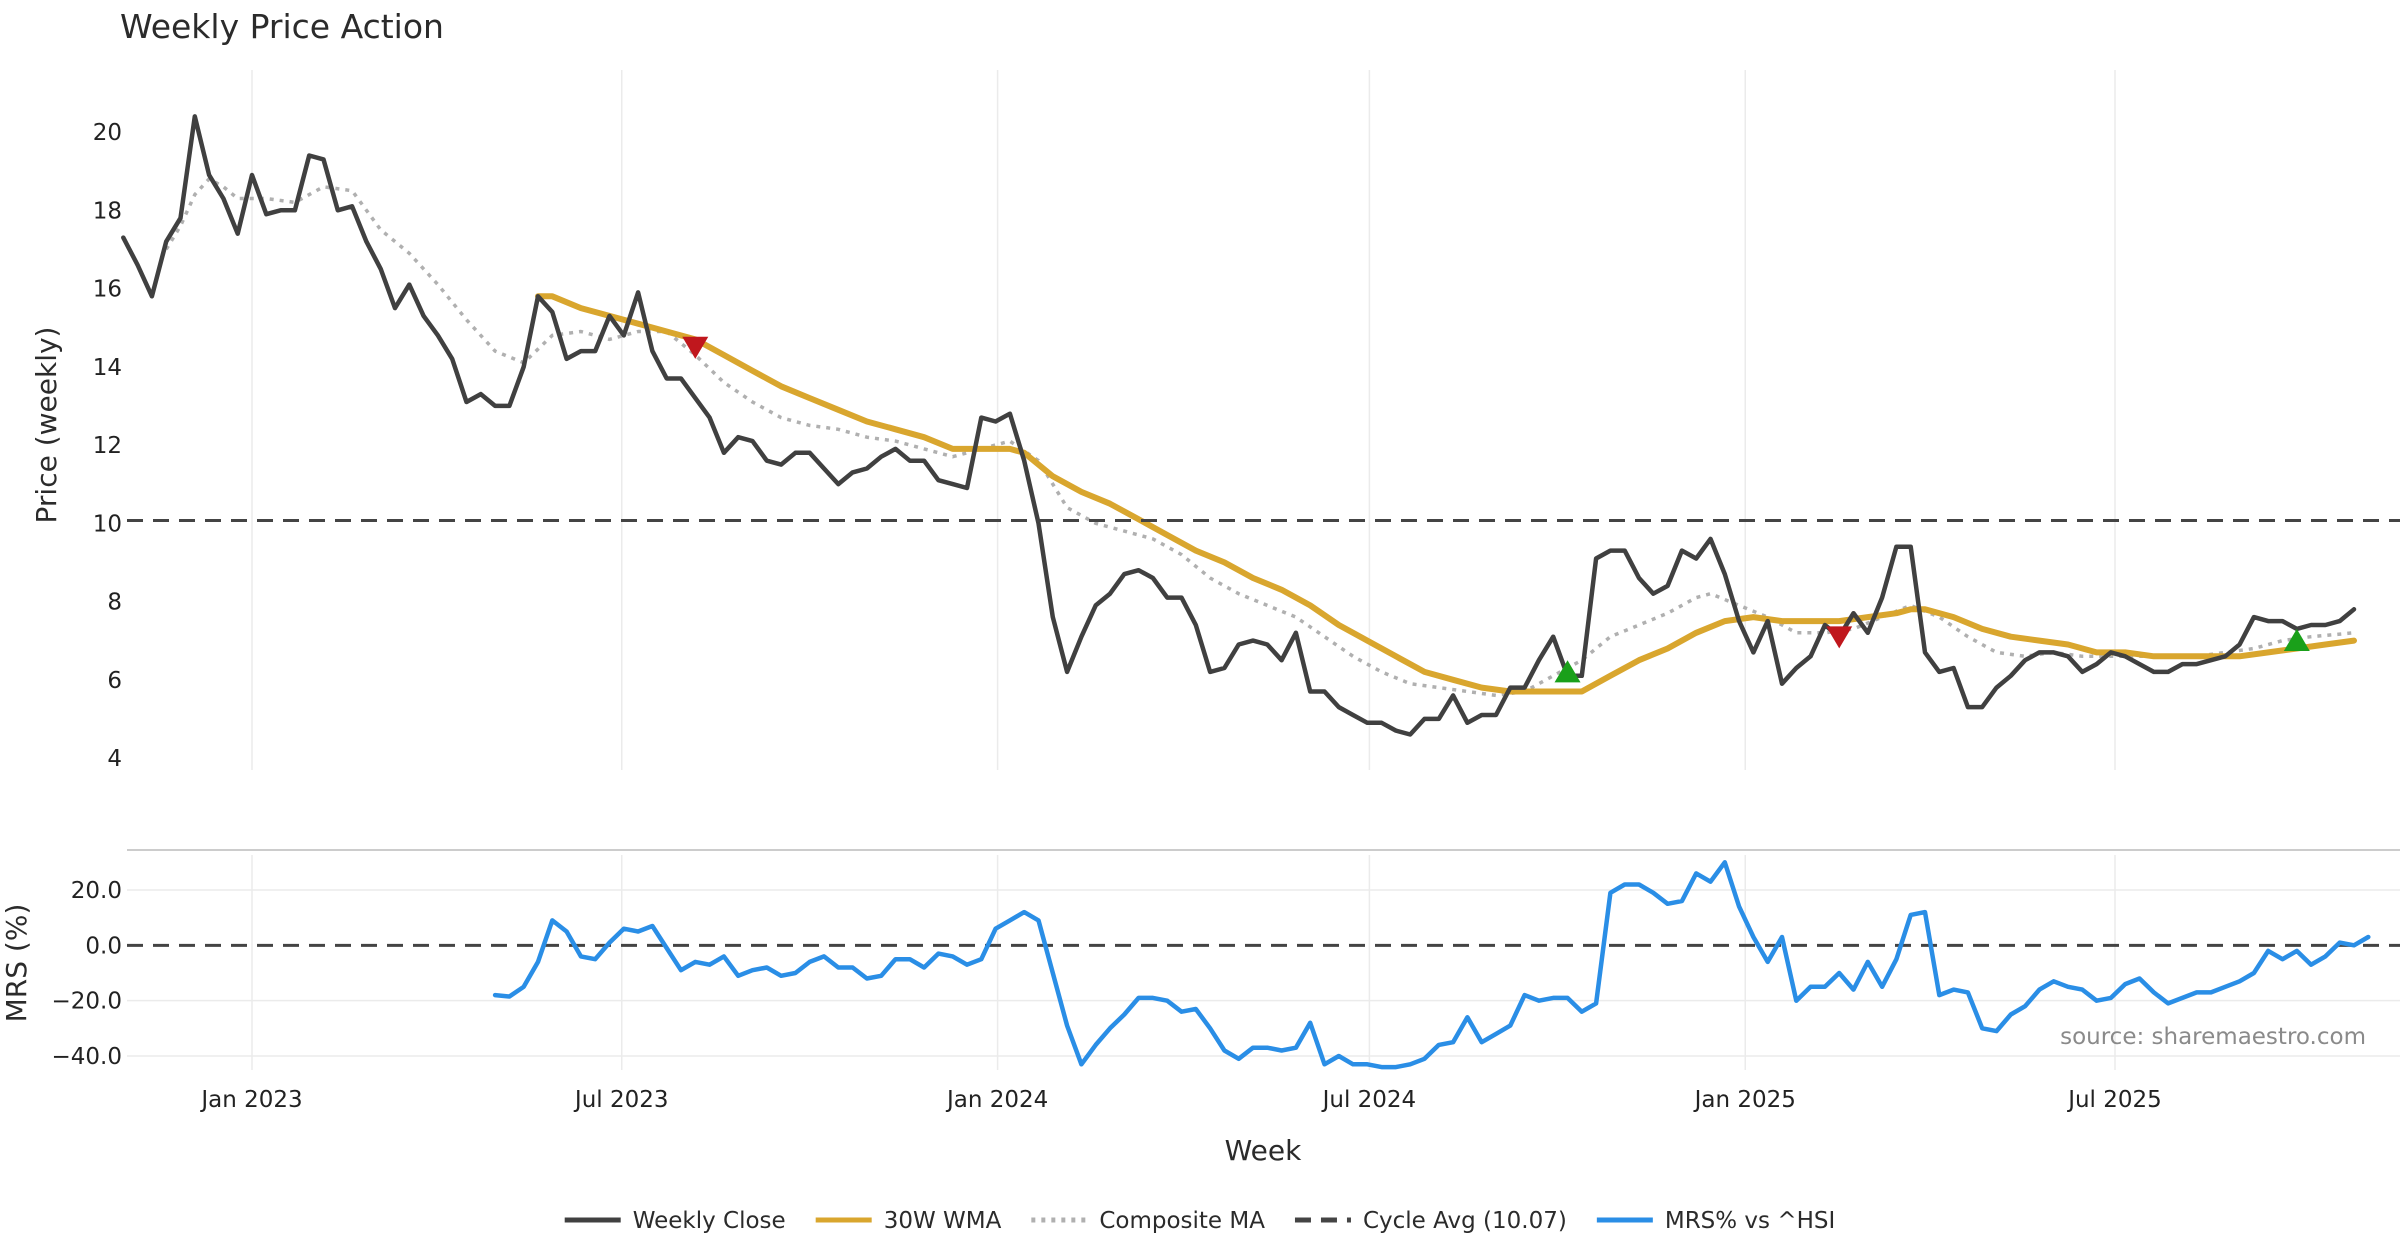 The height and width of the screenshot is (1260, 2400). Describe the element at coordinates (114, 759) in the screenshot. I see `price-y-tick-label: 4` at that location.